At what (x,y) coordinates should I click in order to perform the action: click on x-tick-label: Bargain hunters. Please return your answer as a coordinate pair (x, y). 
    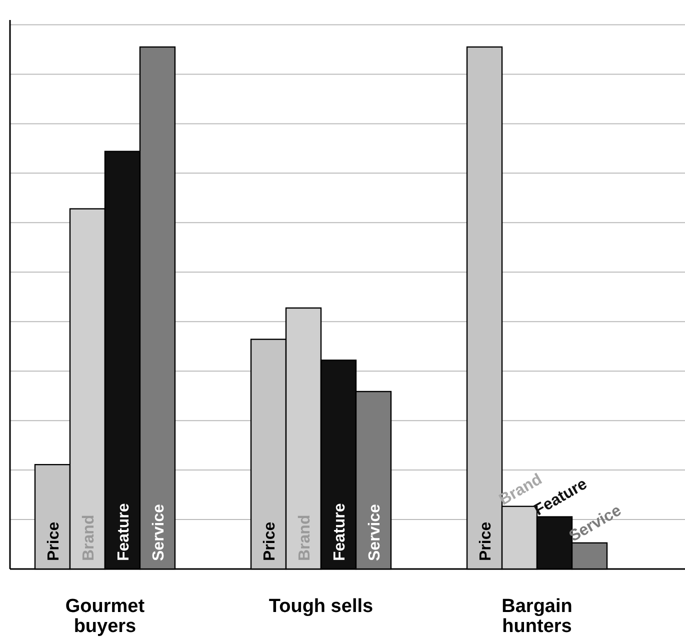
    Looking at the image, I should click on (537, 616).